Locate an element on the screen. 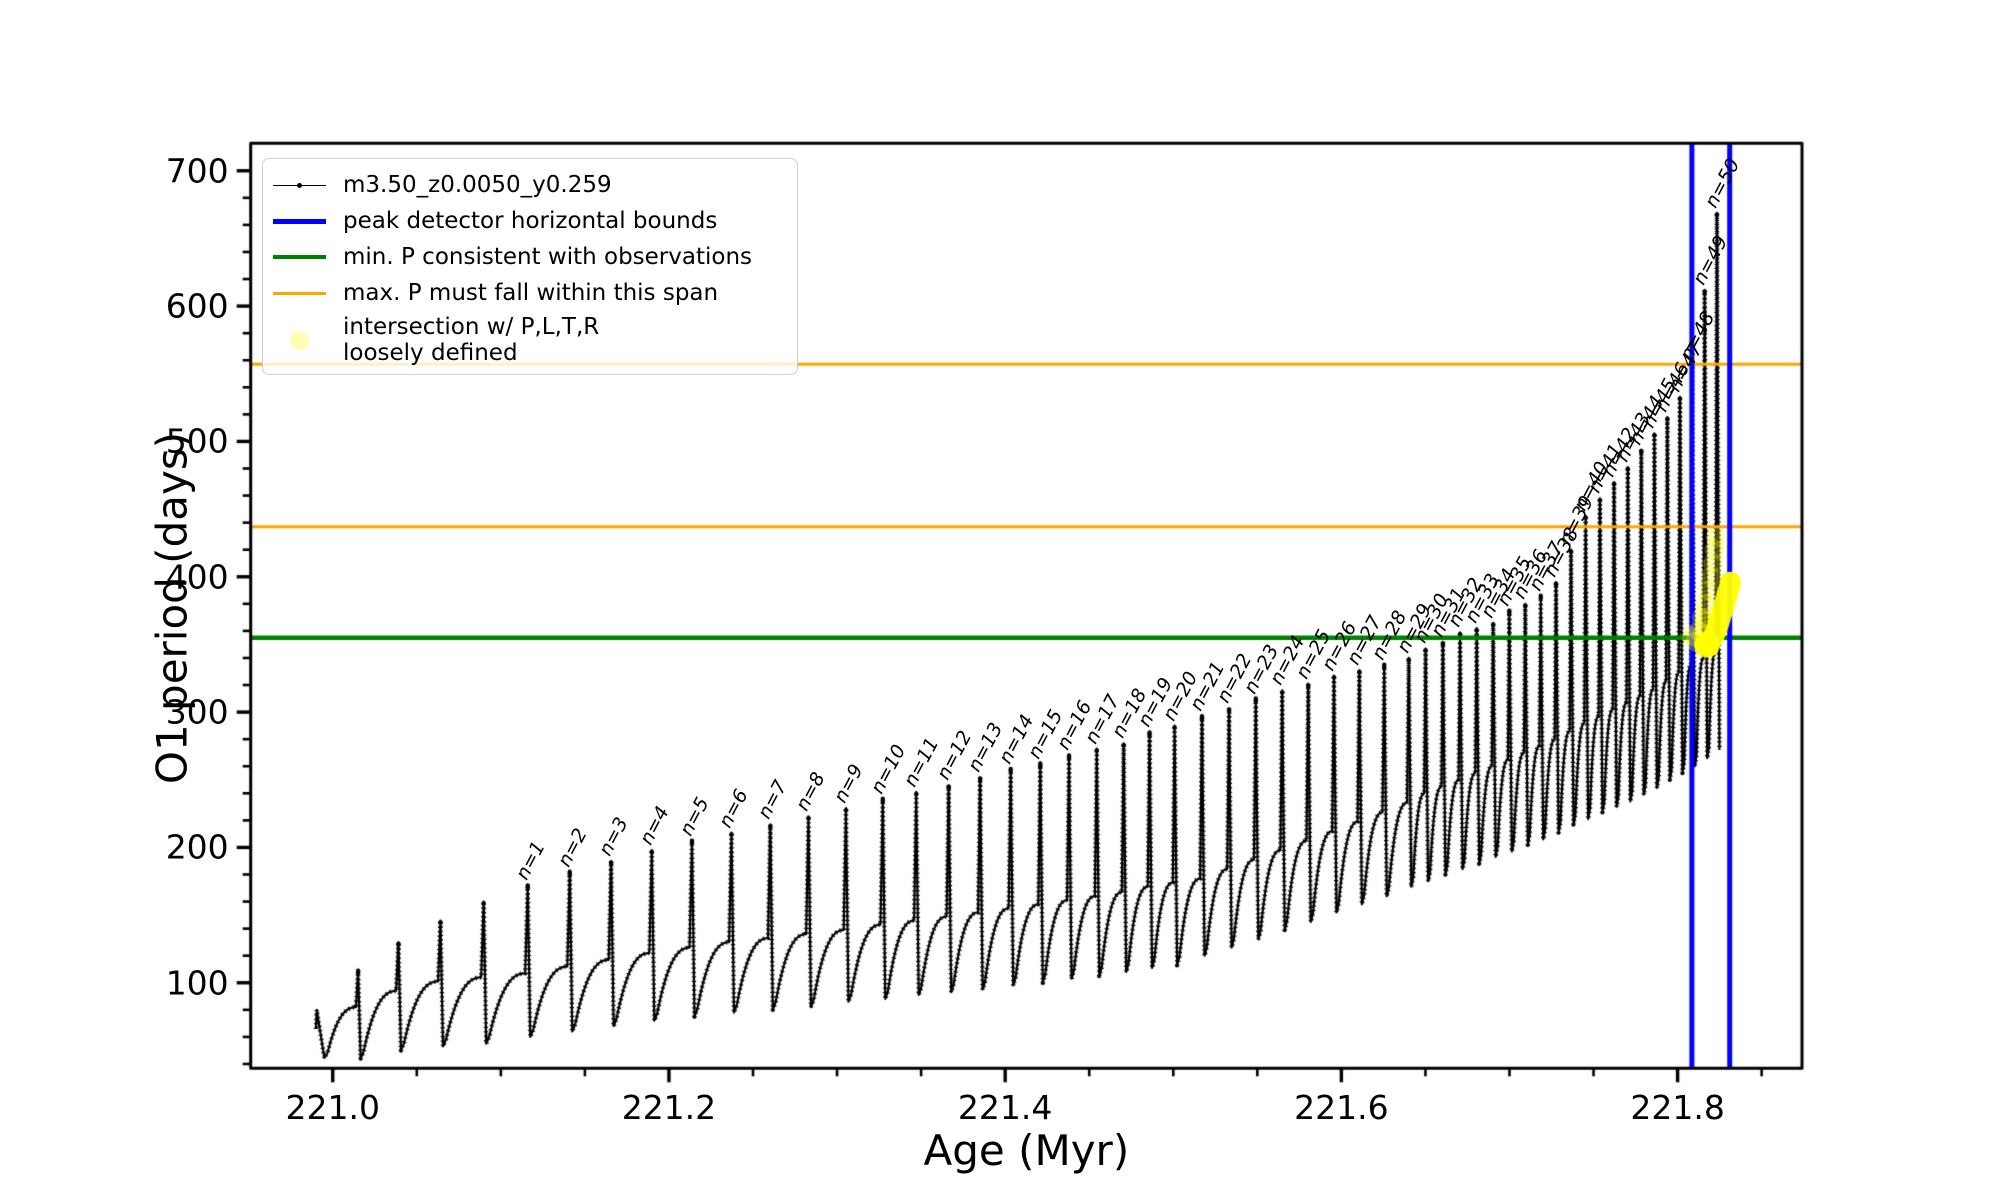 The height and width of the screenshot is (1200, 2000). x-tick-label: 221.8 is located at coordinates (1677, 1108).